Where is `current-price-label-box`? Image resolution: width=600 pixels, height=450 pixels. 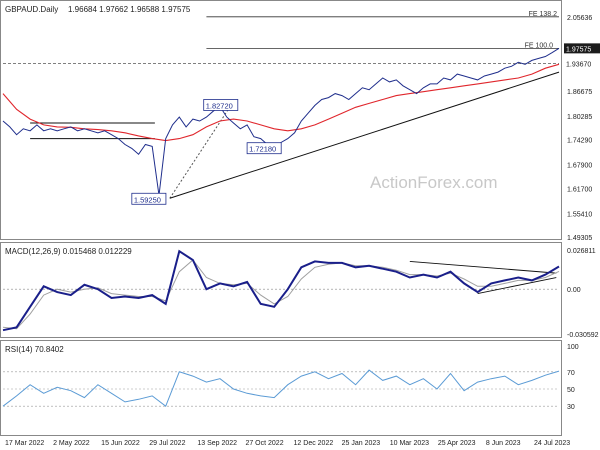
current-price-label-box is located at coordinates (582, 48).